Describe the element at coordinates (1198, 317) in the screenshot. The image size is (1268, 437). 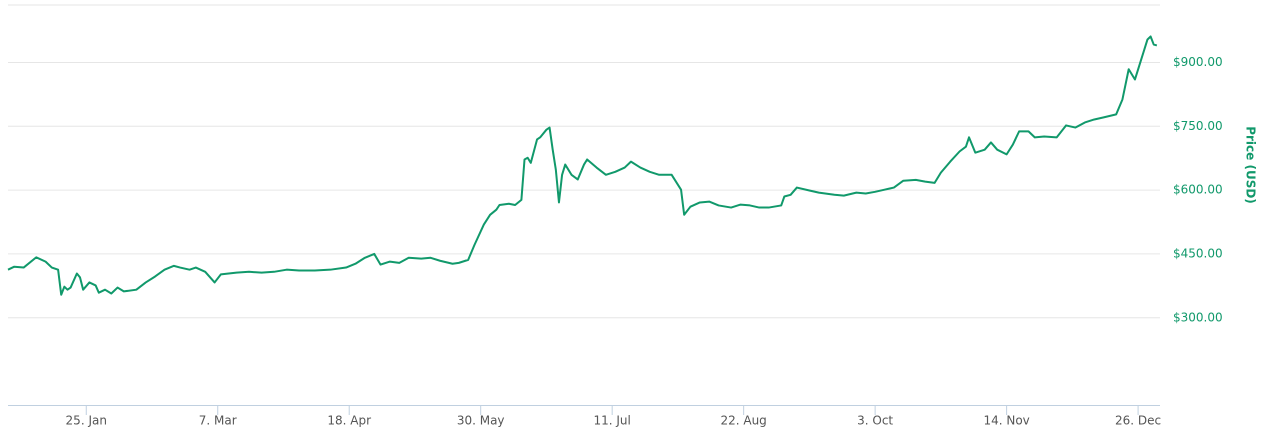
I see `y-tick-label: $300.00` at that location.